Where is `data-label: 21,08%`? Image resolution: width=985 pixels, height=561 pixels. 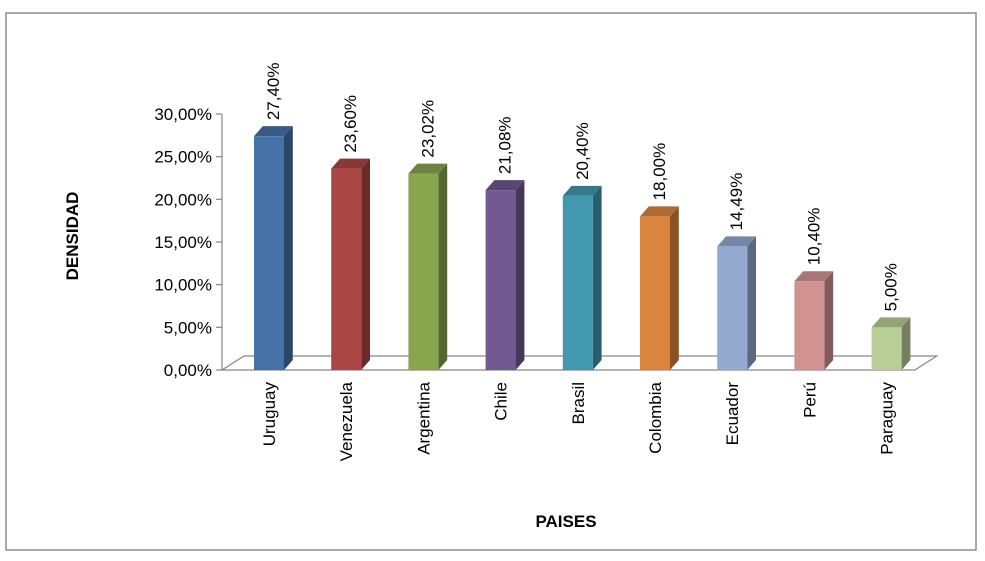 data-label: 21,08% is located at coordinates (505, 145).